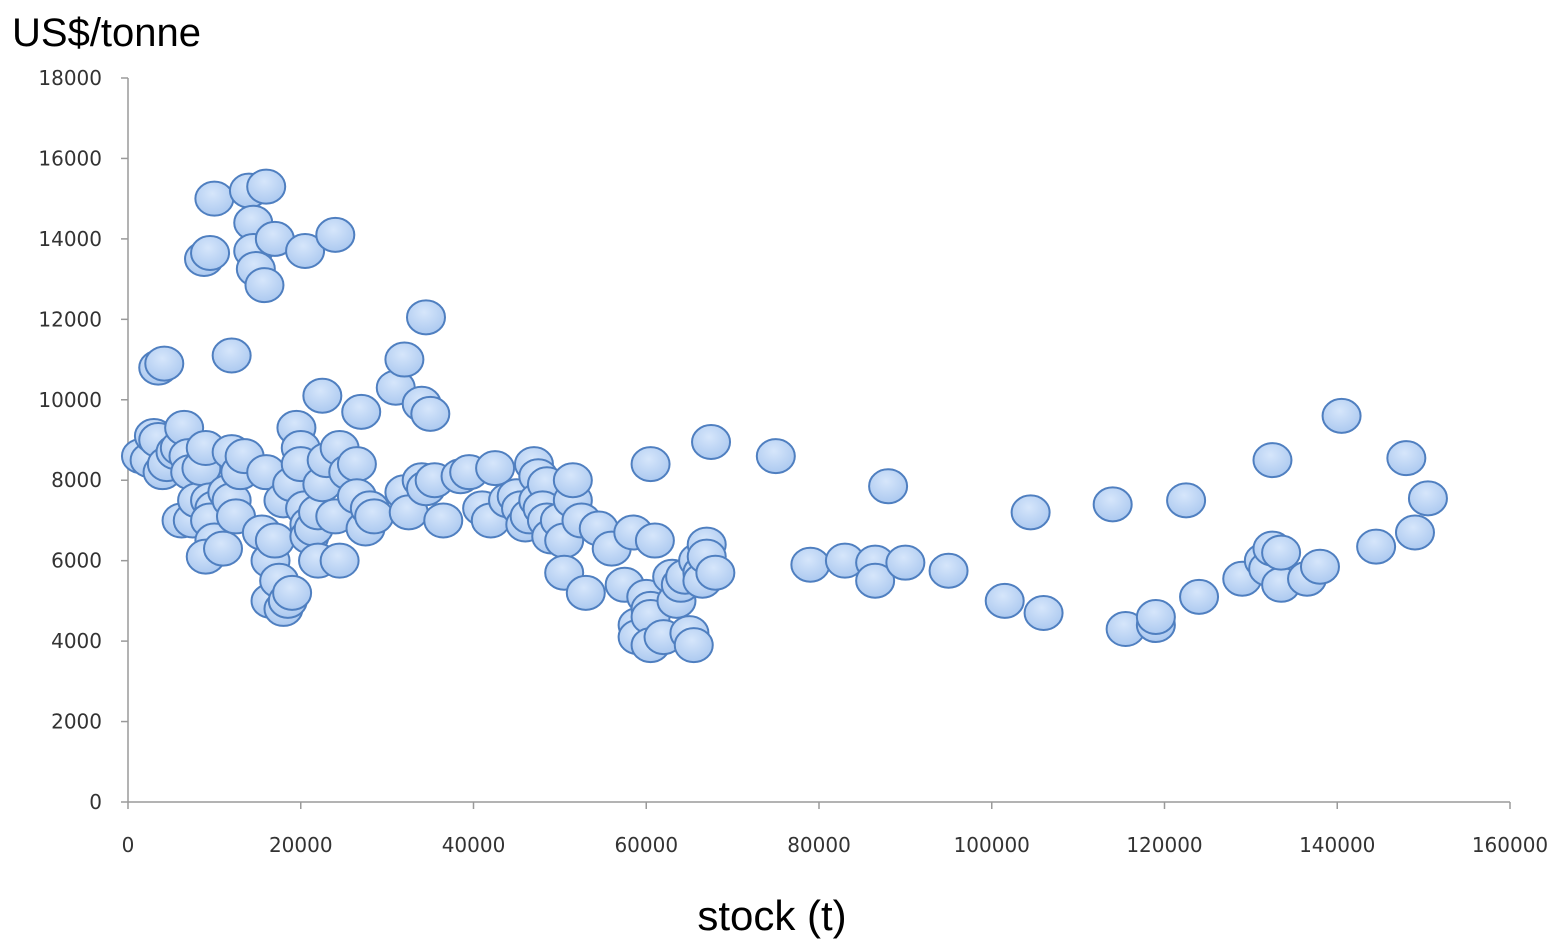 The width and height of the screenshot is (1562, 939). What do you see at coordinates (76, 641) in the screenshot?
I see `y-tick-label: 4000` at bounding box center [76, 641].